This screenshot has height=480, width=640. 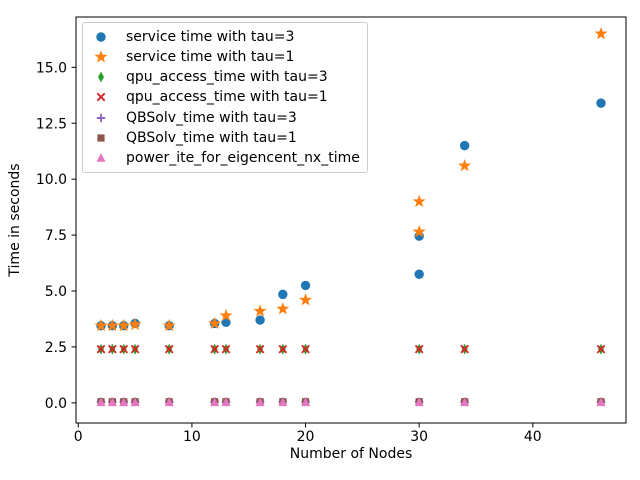 I want to click on legend-item-qbsolv-time-tau1: QBSolv_time with tau=1, so click(x=226, y=138).